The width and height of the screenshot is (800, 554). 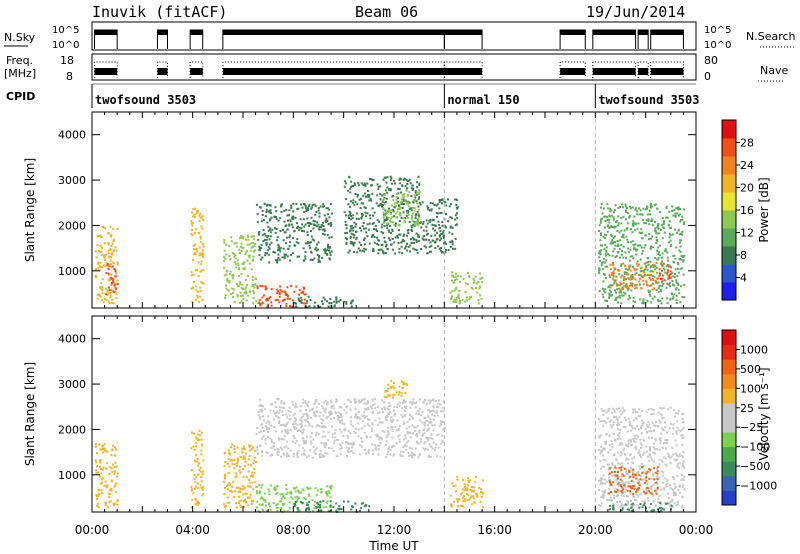 I want to click on xtick-label-4: 16:00, so click(x=494, y=530).